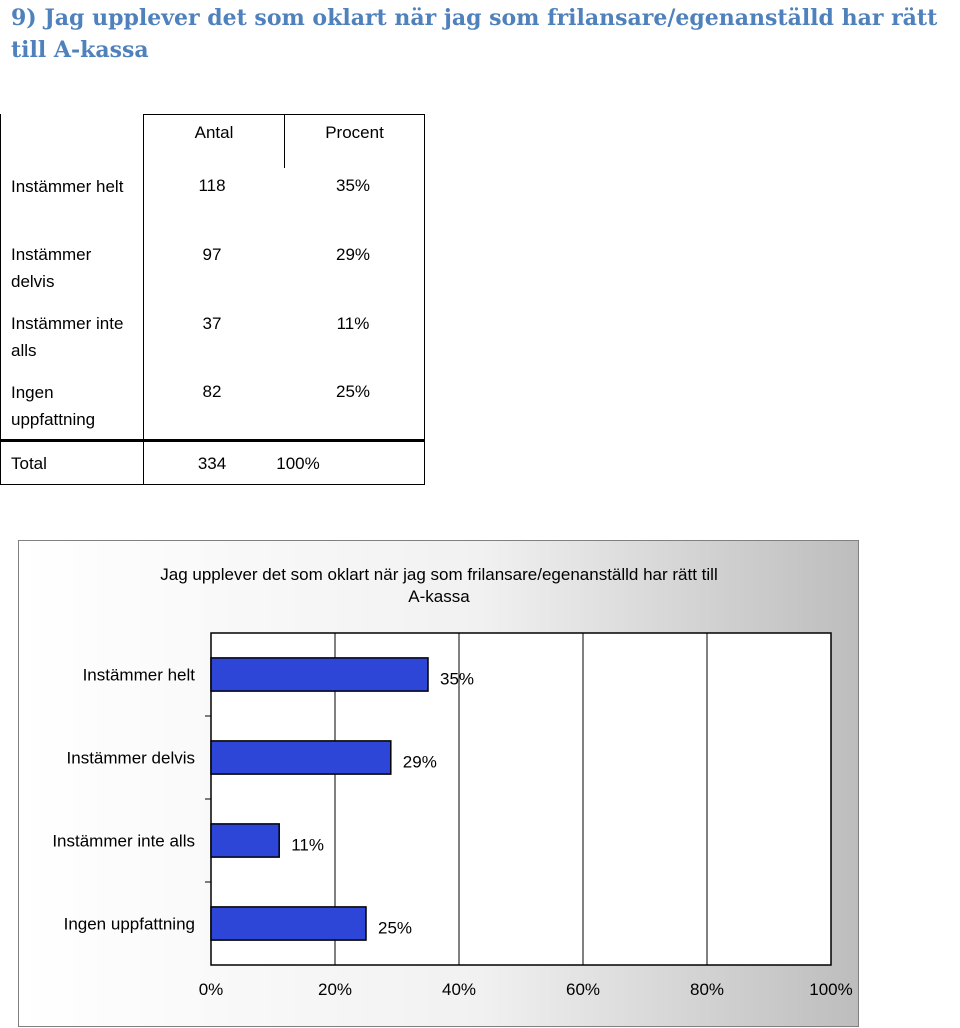 The image size is (960, 1028). I want to click on total-percent: 100%, so click(298, 463).